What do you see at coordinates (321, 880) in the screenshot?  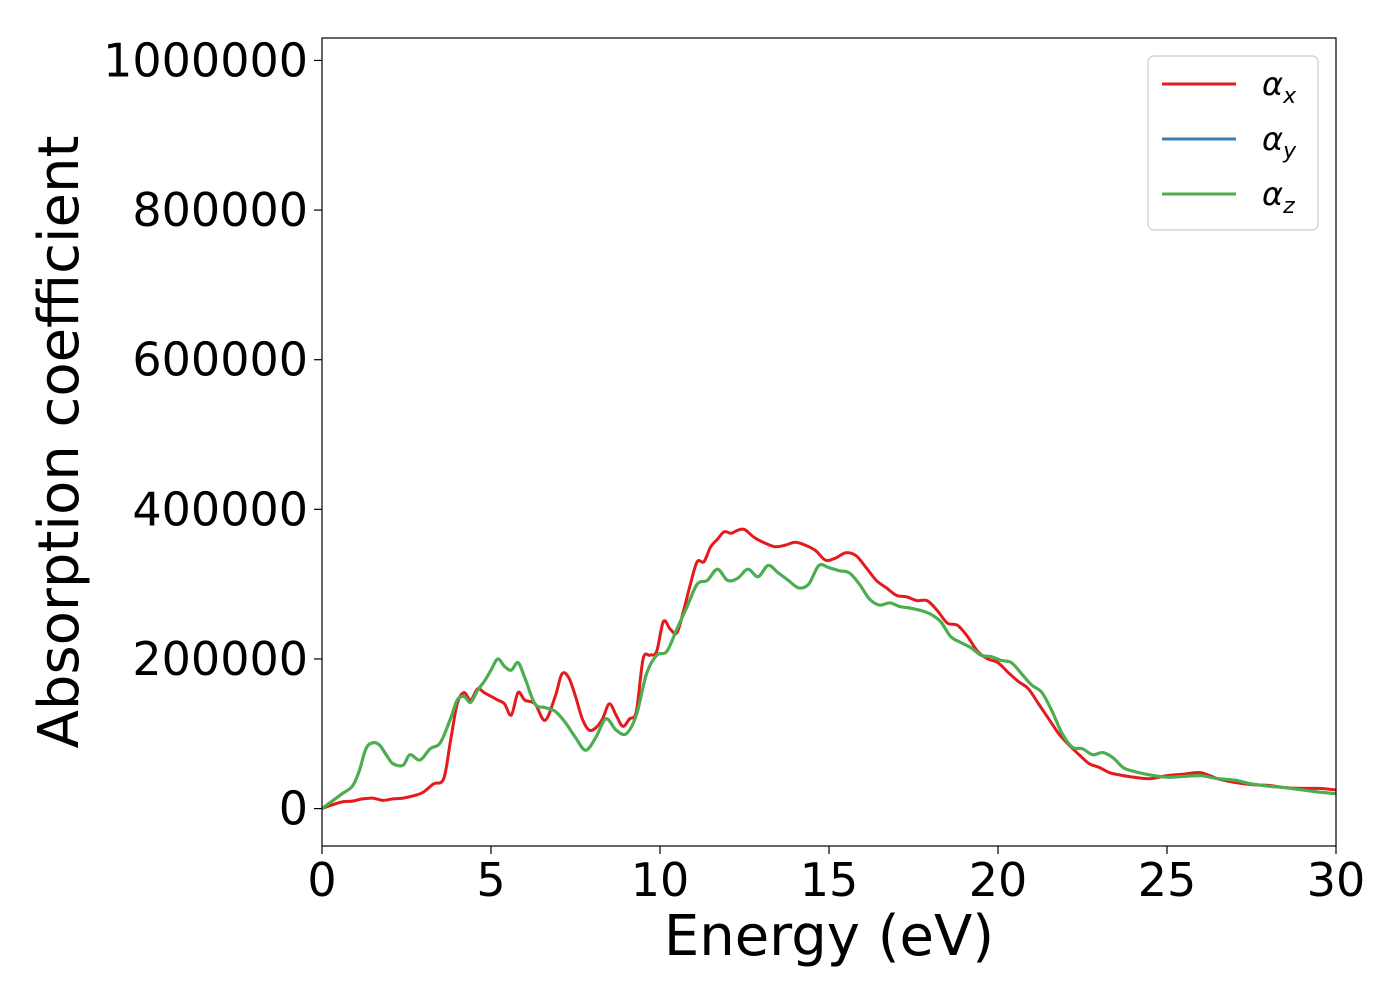 I see `x-tick-label: 0` at bounding box center [321, 880].